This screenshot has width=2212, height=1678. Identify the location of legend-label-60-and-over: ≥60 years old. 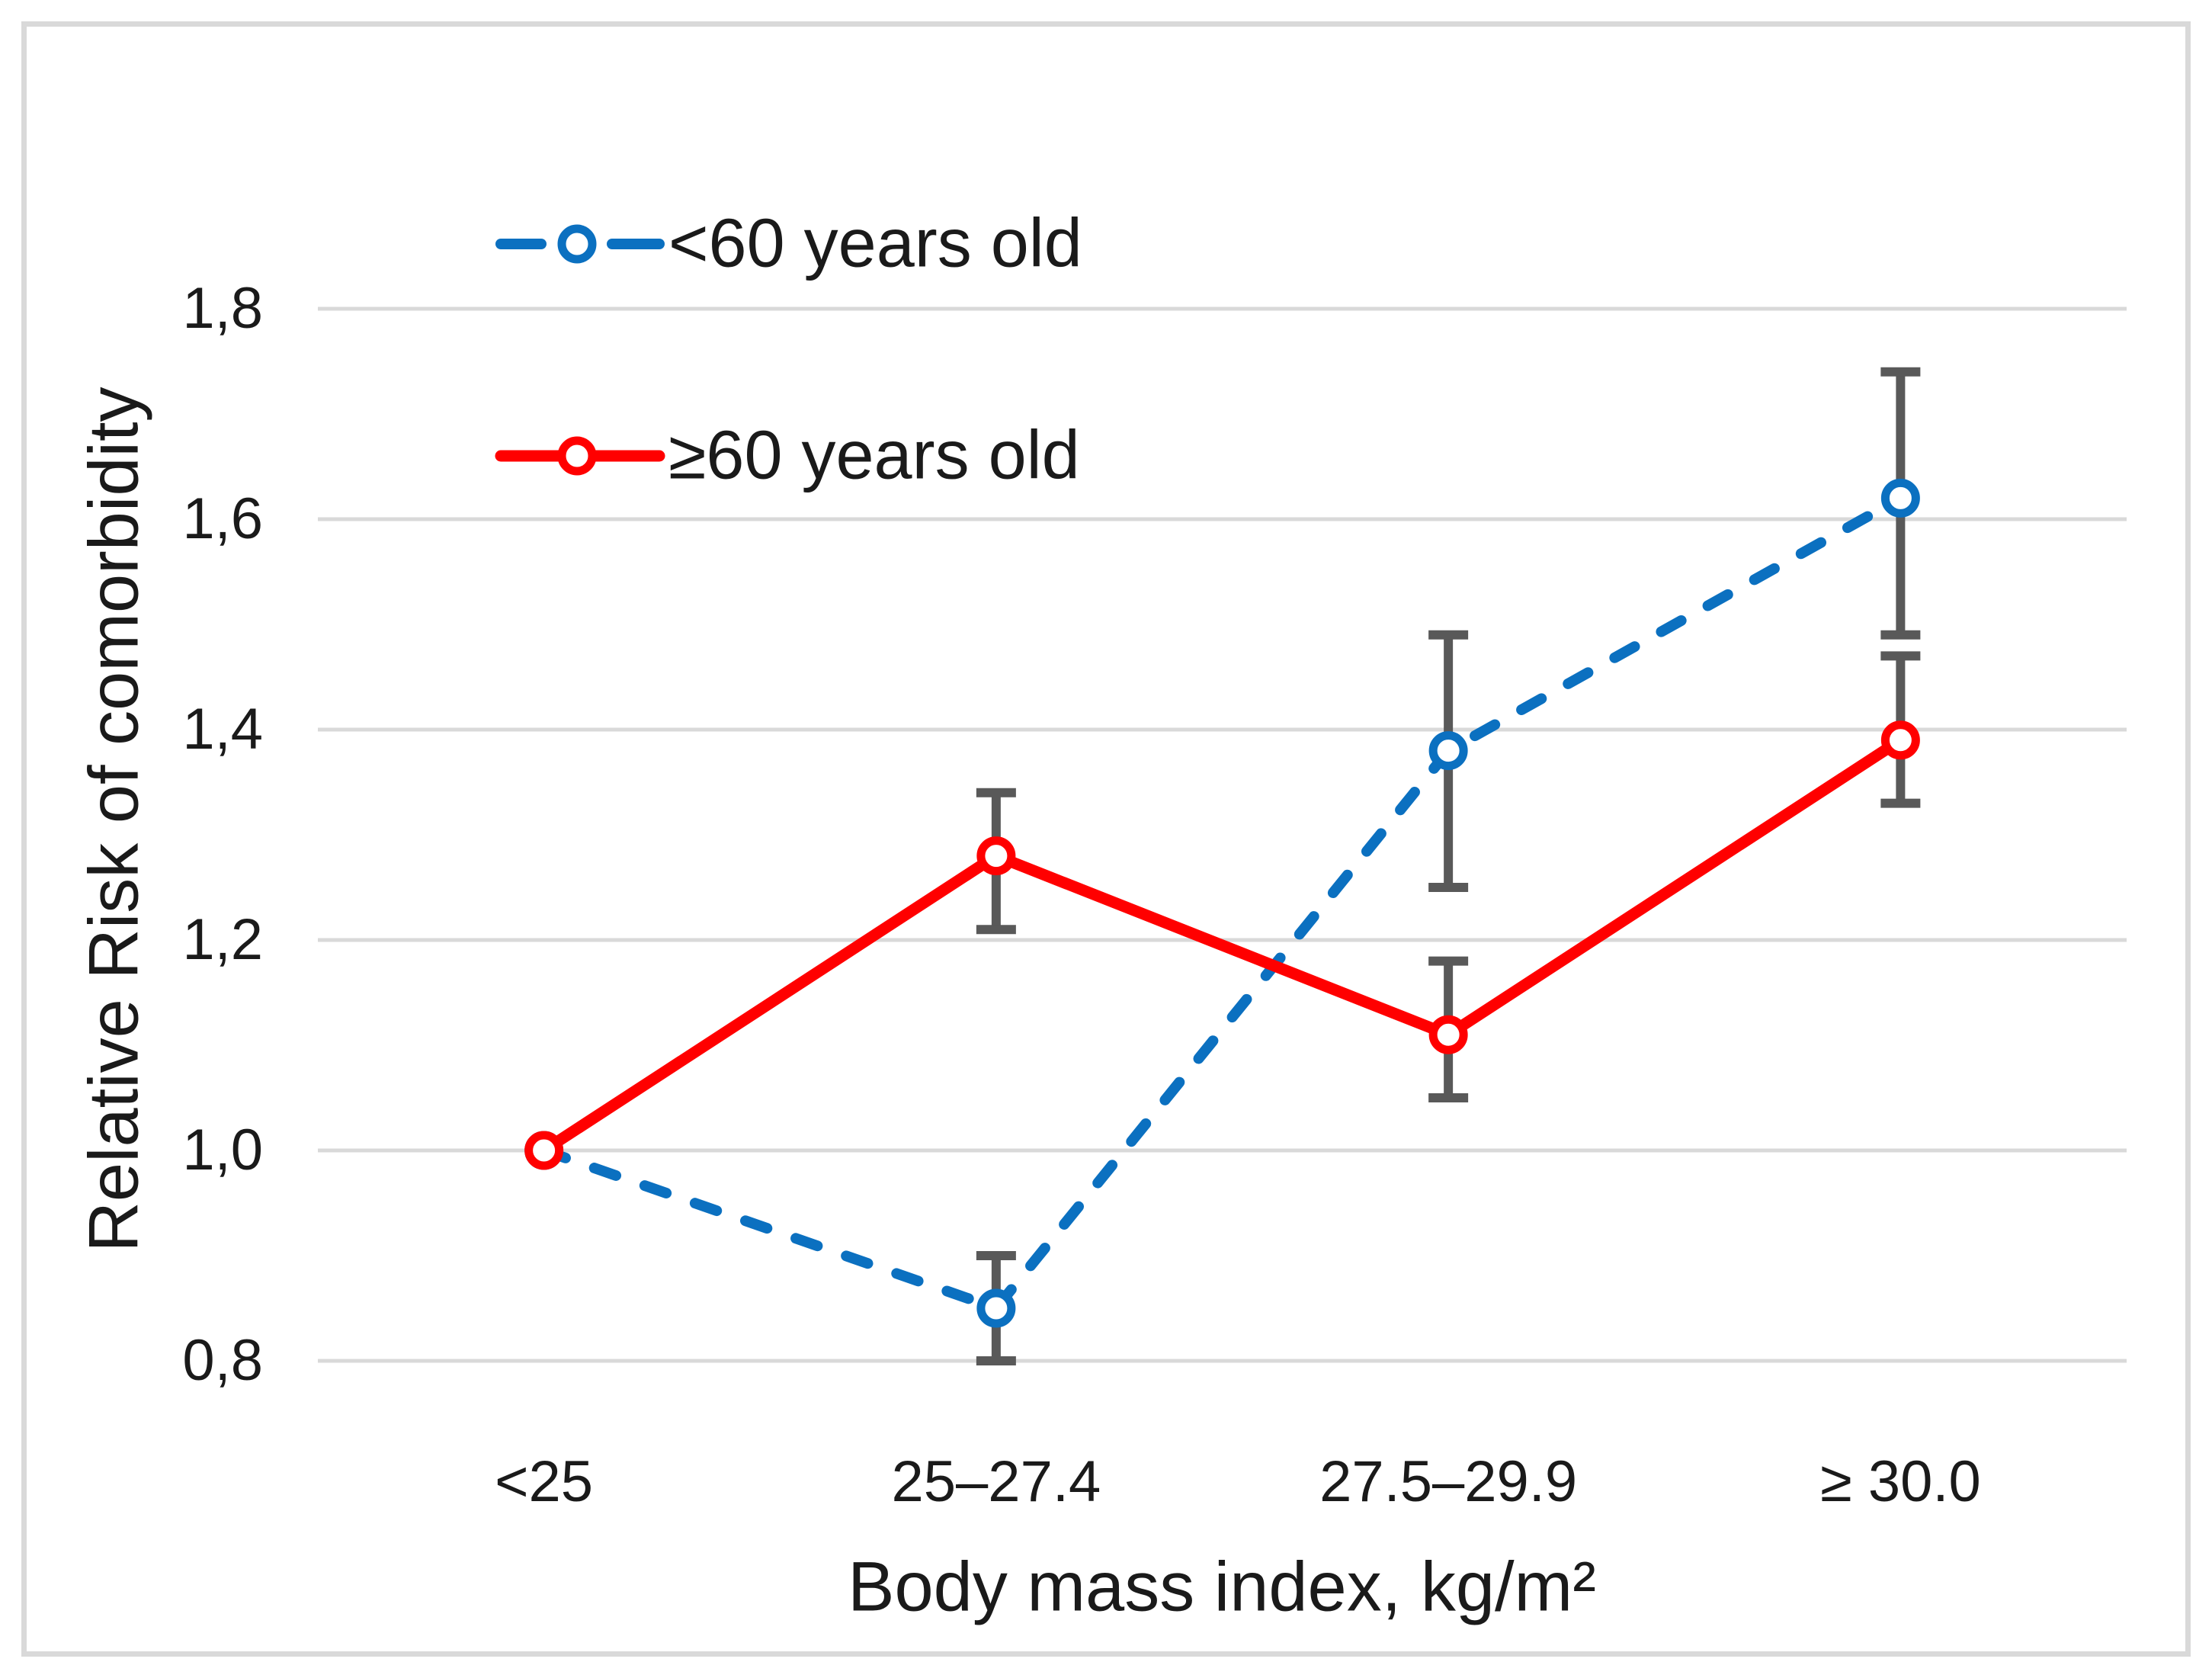
(874, 456).